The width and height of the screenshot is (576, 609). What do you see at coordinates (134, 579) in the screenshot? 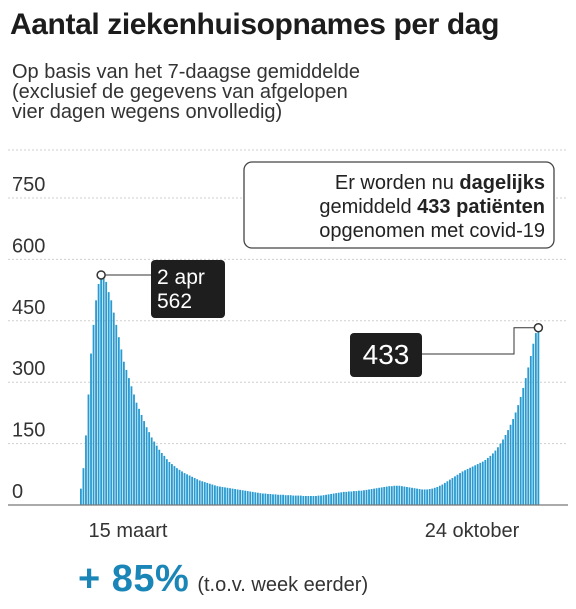
I see `weekly-change-value: + 85%` at bounding box center [134, 579].